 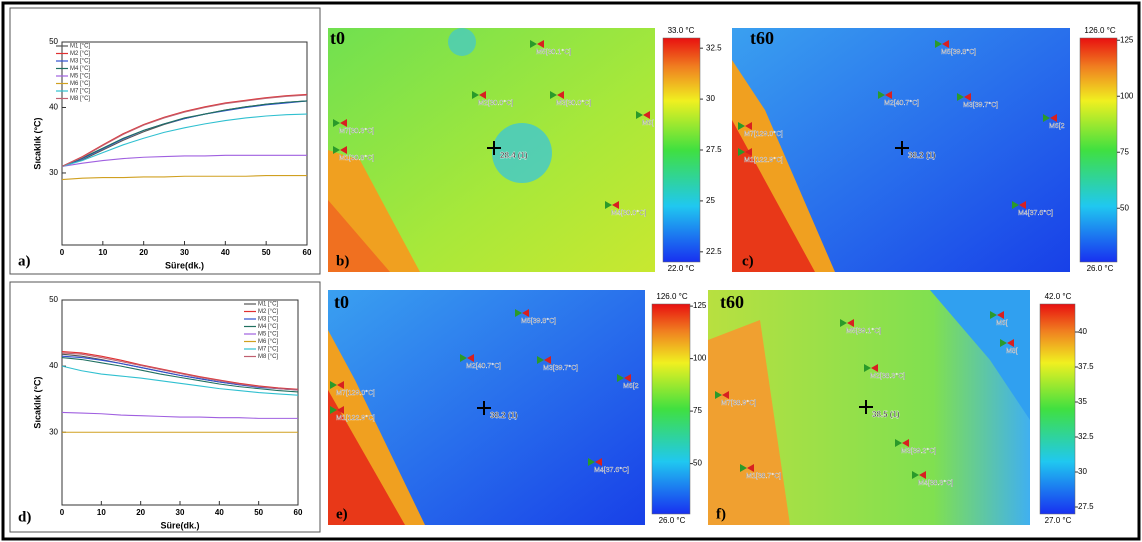 What do you see at coordinates (268, 305) in the screenshot?
I see `legend-label: M1 [°C]` at bounding box center [268, 305].